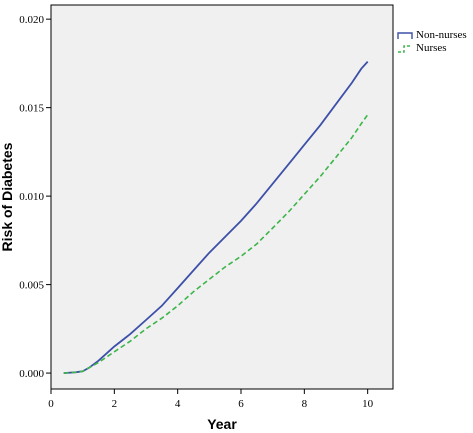  Describe the element at coordinates (31, 197) in the screenshot. I see `y-tick-label: 0.010` at that location.